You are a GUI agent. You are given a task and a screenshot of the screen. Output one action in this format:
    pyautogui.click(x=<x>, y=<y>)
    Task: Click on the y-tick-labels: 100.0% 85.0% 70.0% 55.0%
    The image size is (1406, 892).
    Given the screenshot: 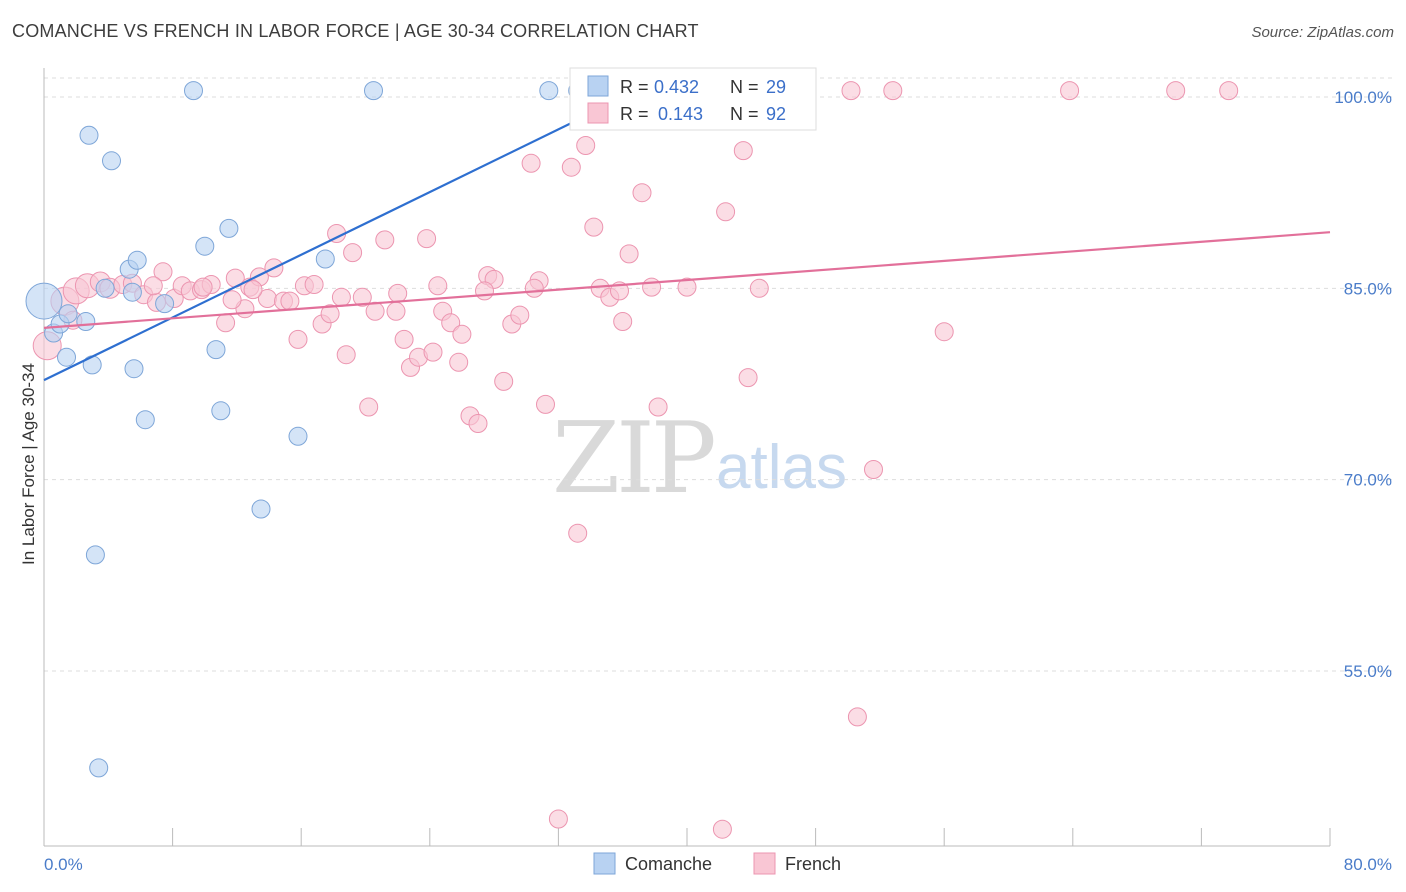 What is the action you would take?
    pyautogui.click(x=1363, y=384)
    